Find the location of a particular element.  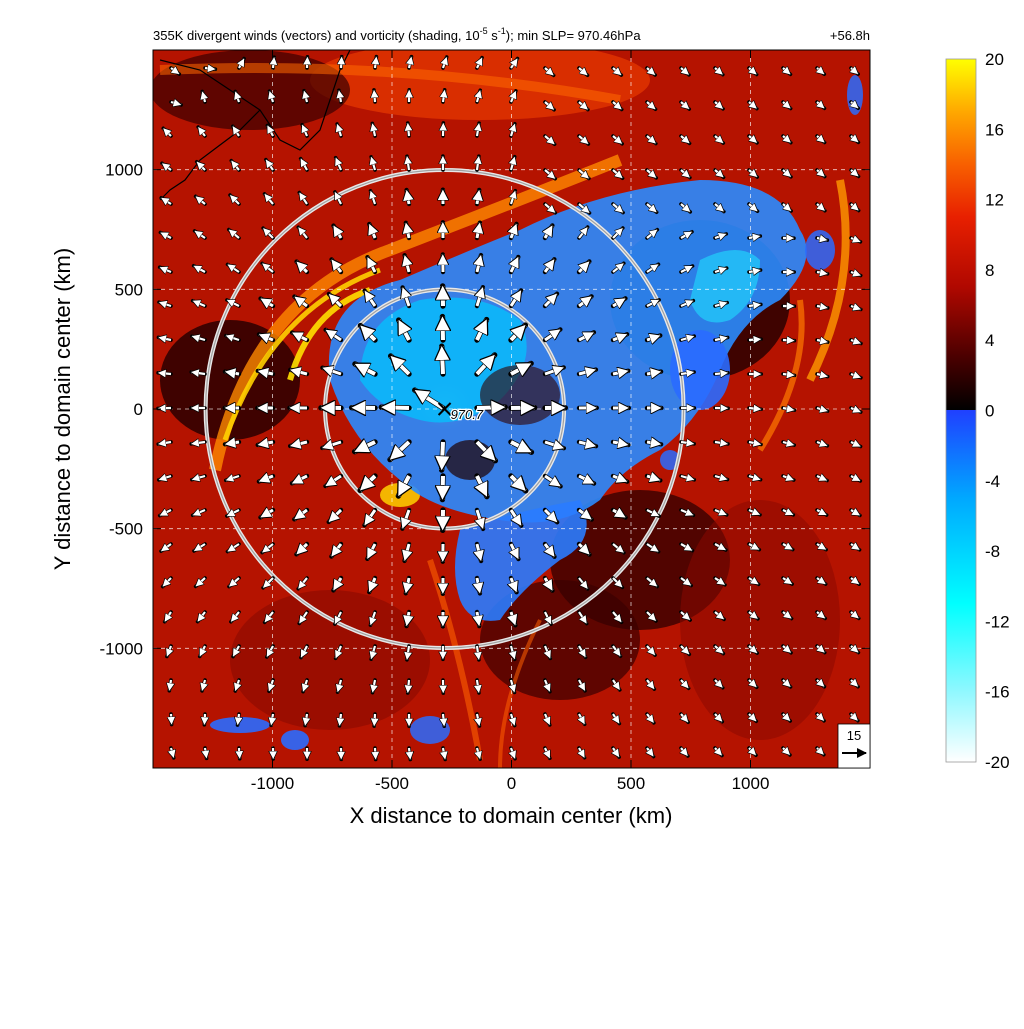

reference-vector-label: 15 is located at coordinates (854, 735).